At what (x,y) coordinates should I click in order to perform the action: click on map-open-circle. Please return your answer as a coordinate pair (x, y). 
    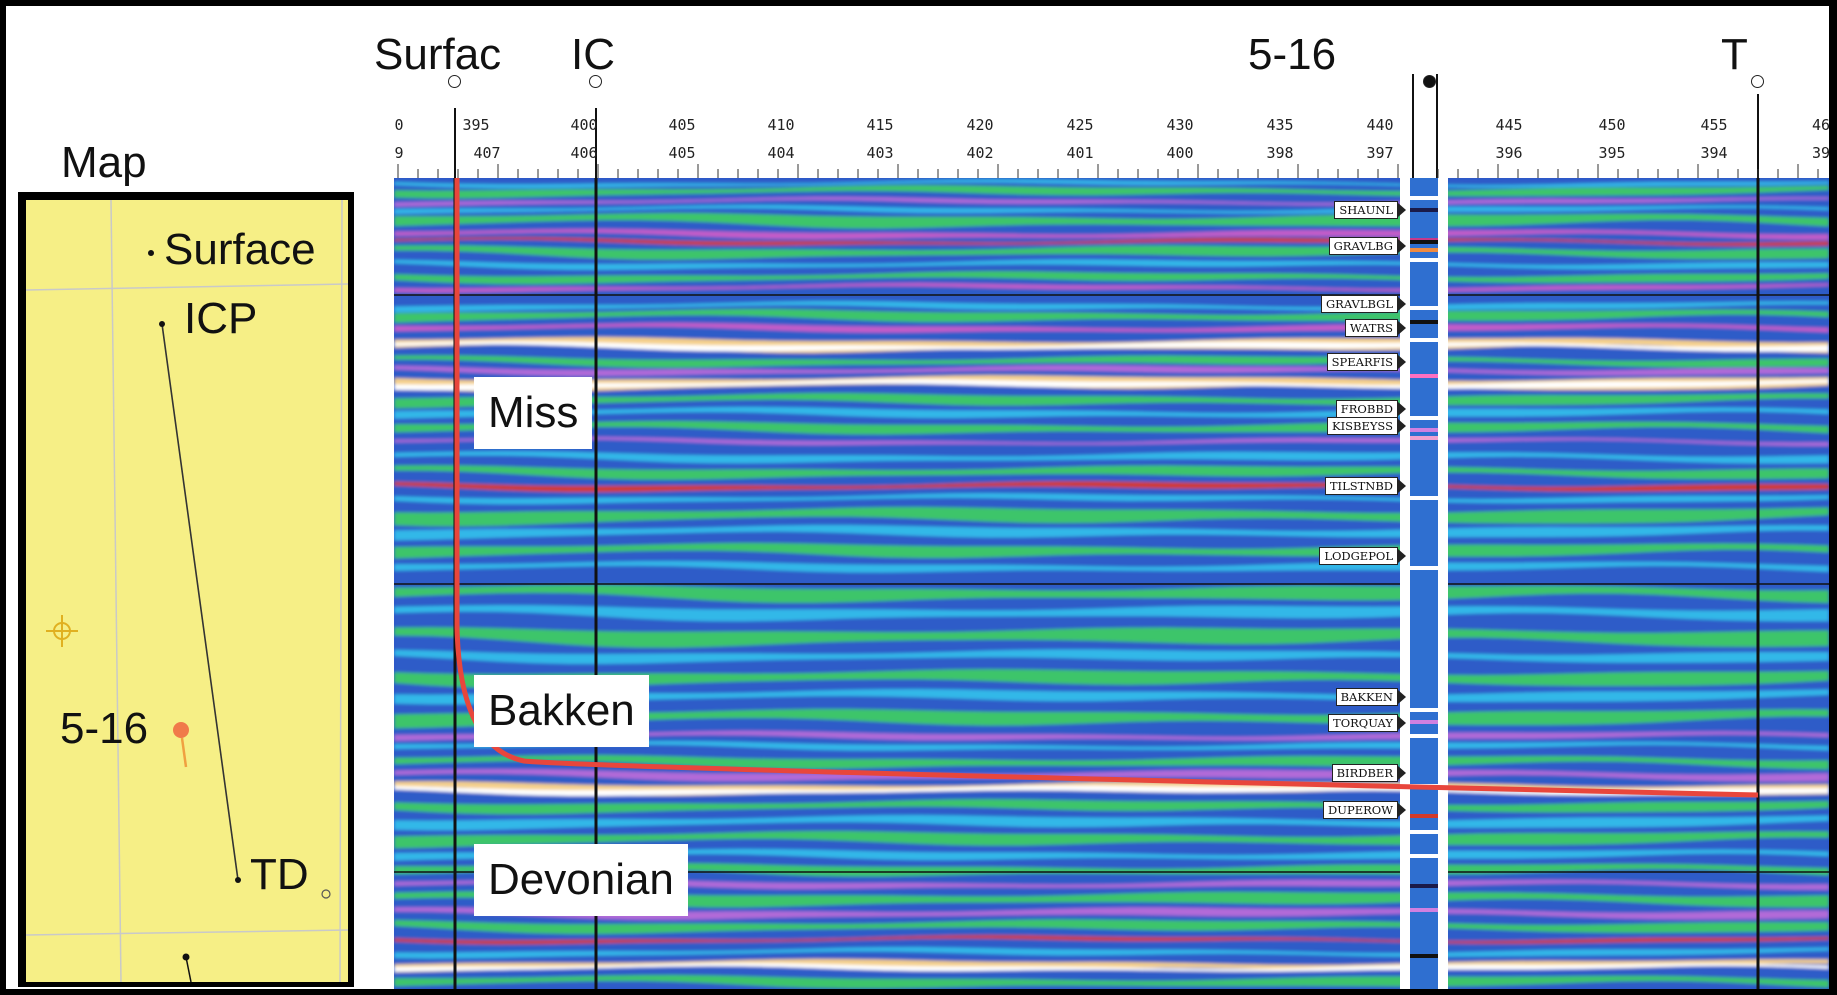
    Looking at the image, I should click on (326, 894).